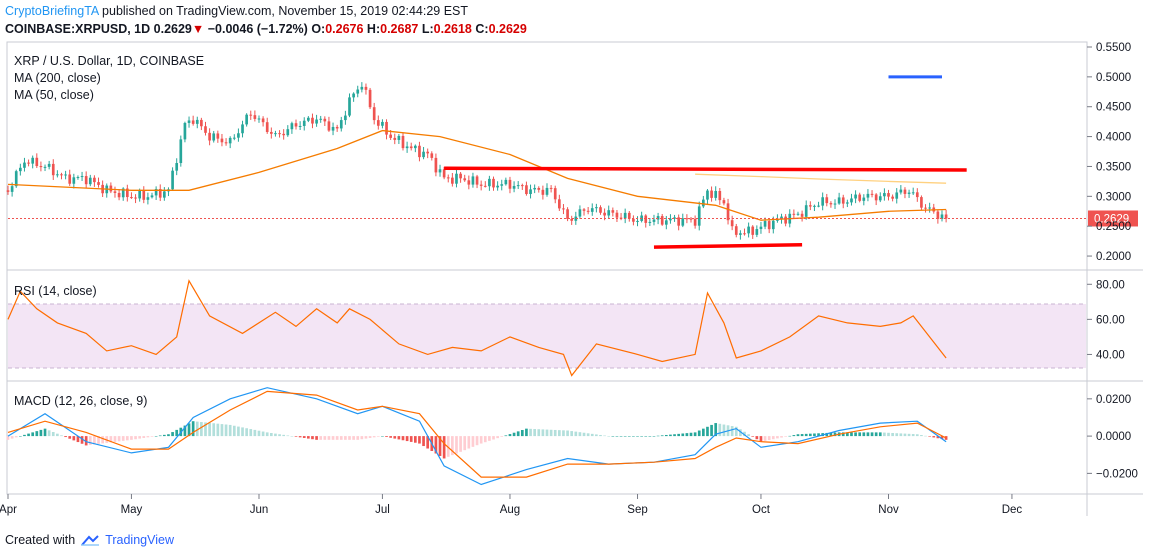 The height and width of the screenshot is (558, 1150). Describe the element at coordinates (1113, 108) in the screenshot. I see `price-tick-label: 0.4500` at that location.